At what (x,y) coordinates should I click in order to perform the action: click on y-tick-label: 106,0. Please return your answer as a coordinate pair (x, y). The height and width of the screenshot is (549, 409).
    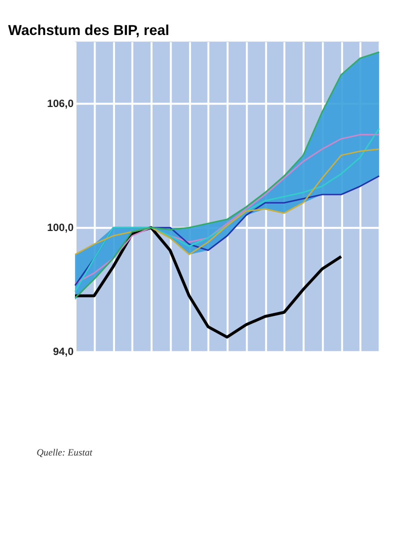
    Looking at the image, I should click on (60, 104).